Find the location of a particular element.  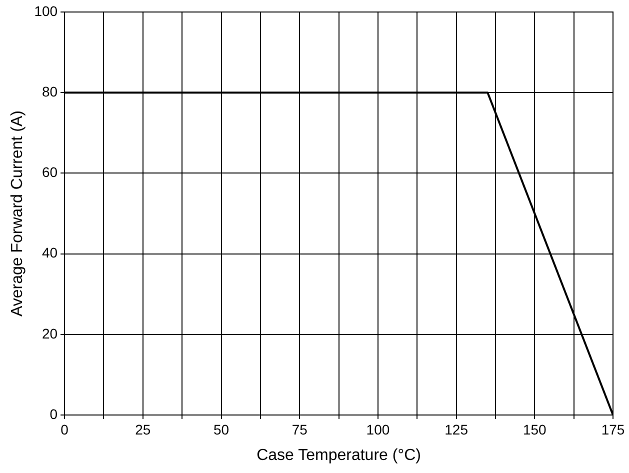

y-axis-title: Average Forward Current (A) is located at coordinates (17, 213).